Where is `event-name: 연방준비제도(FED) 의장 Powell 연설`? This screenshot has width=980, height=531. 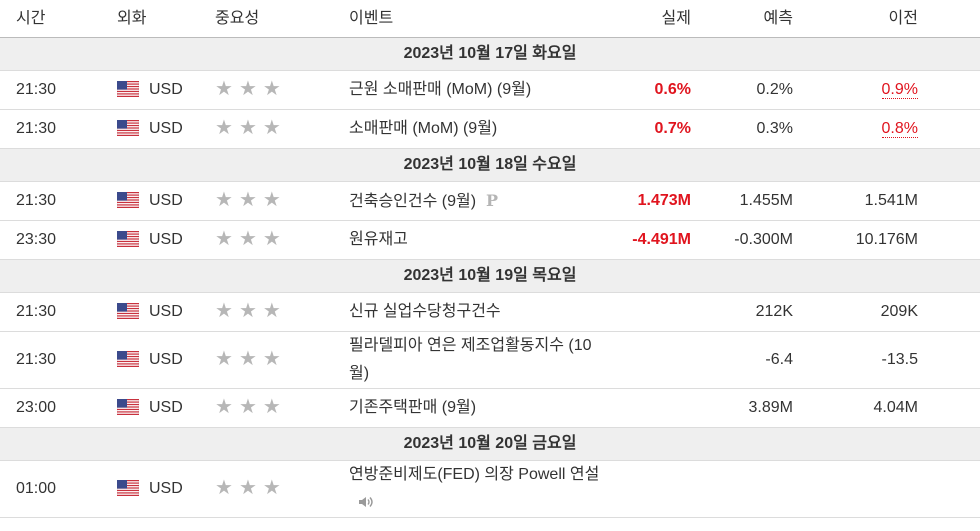 event-name: 연방준비제도(FED) 의장 Powell 연설 is located at coordinates (474, 474).